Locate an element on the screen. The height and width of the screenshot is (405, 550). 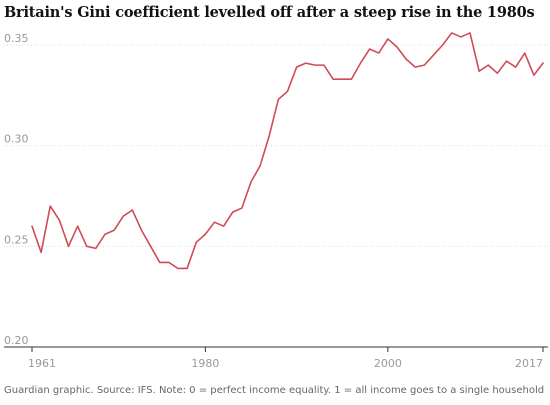
x-tick-label: 1961 is located at coordinates (42, 363).